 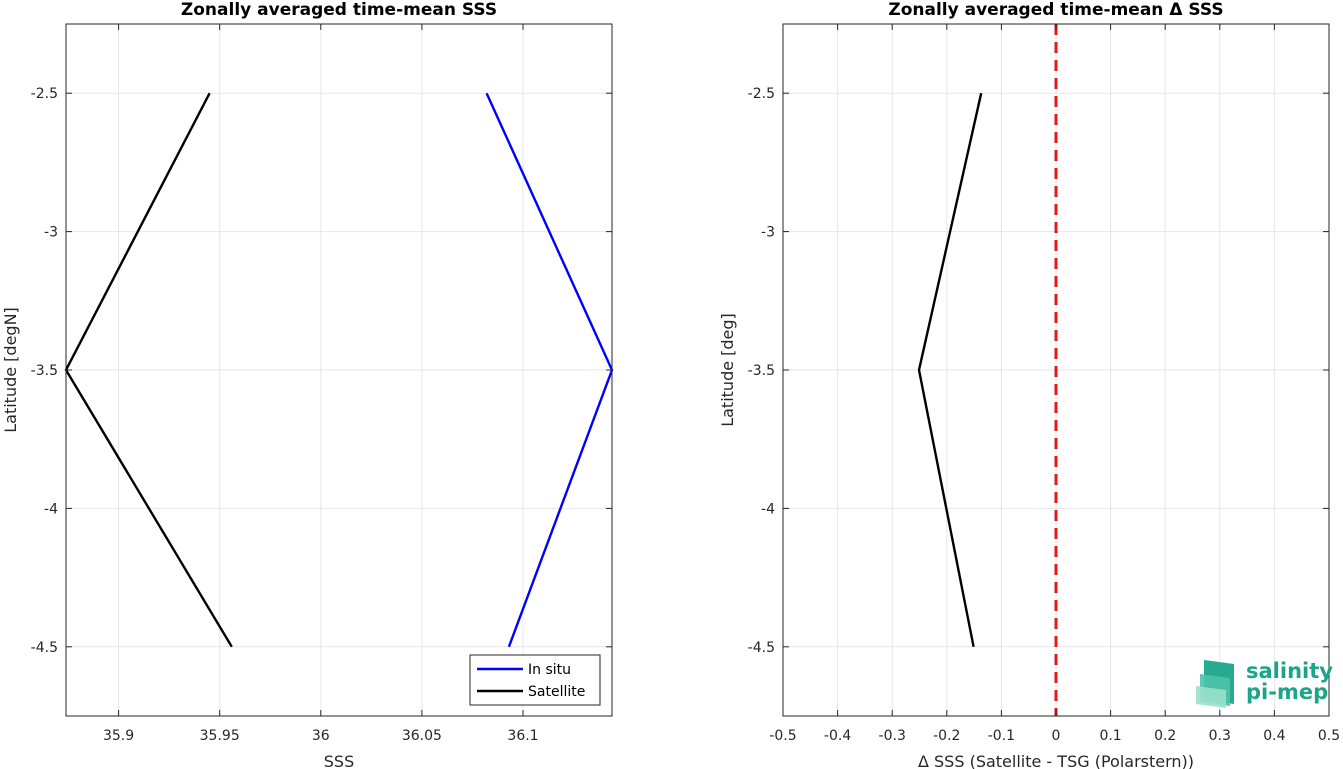 What do you see at coordinates (782, 736) in the screenshot?
I see `x-tick-label: -0.5` at bounding box center [782, 736].